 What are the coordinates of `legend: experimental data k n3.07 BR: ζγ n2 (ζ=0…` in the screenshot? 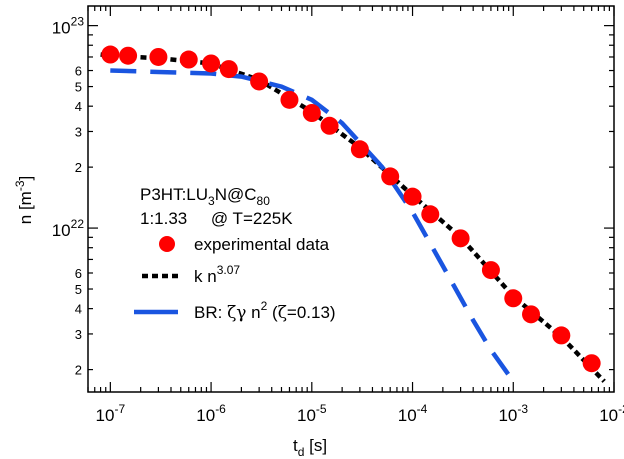 It's located at (235, 279).